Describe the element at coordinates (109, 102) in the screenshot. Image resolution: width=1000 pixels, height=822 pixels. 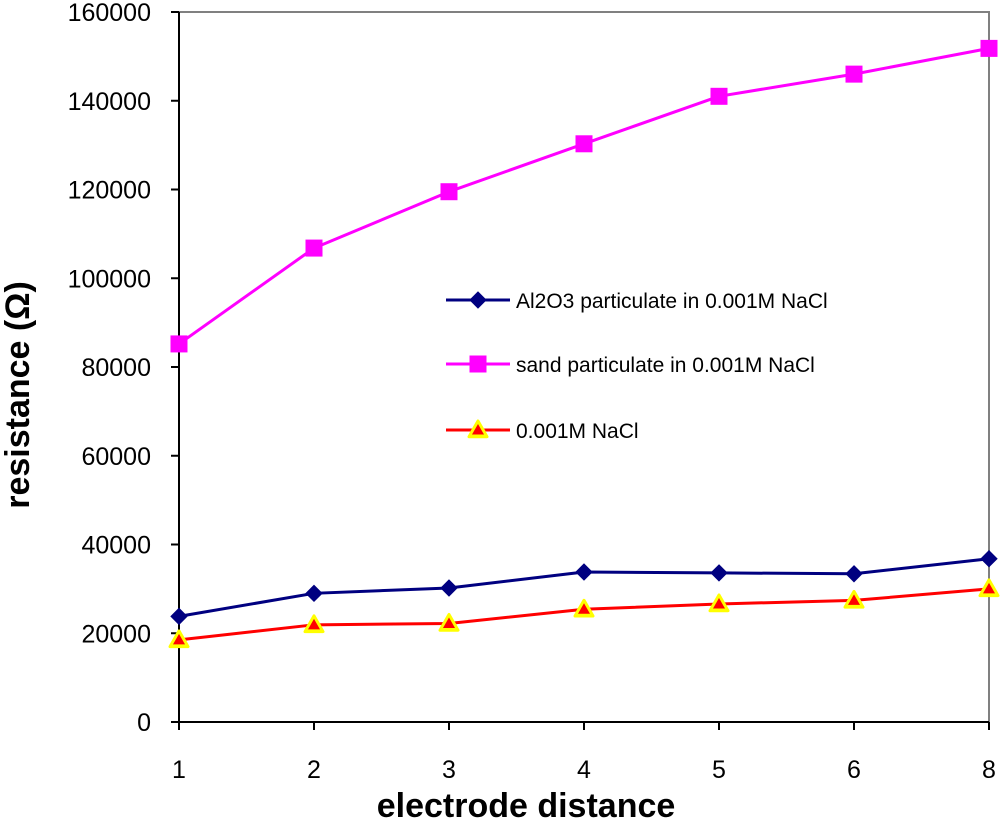
I see `y-tick-label: 140000` at that location.